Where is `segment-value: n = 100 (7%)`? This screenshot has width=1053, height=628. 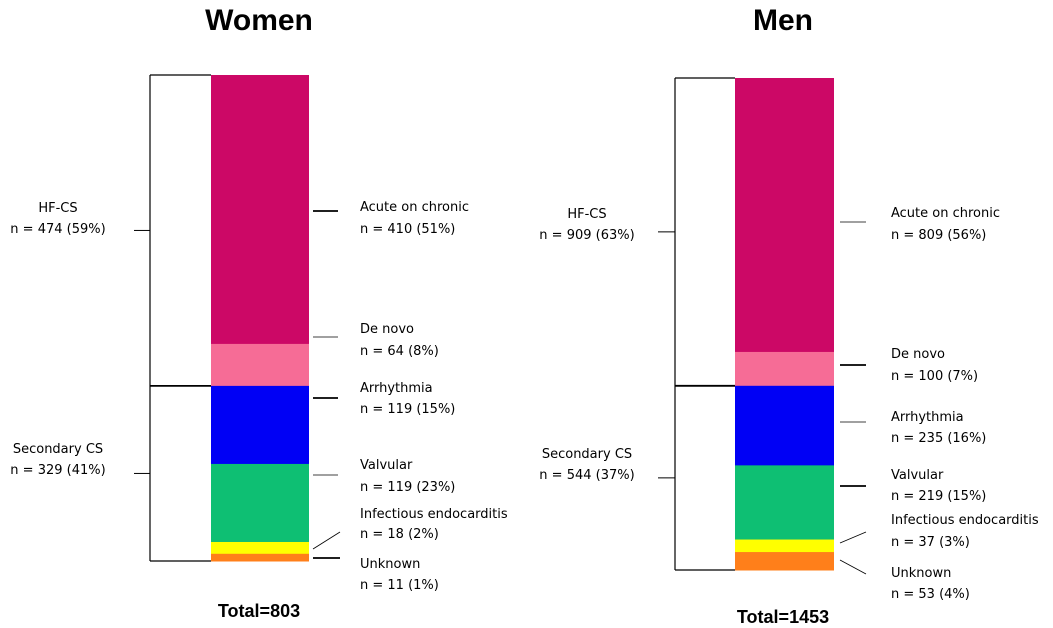
segment-value: n = 100 (7%) is located at coordinates (934, 376).